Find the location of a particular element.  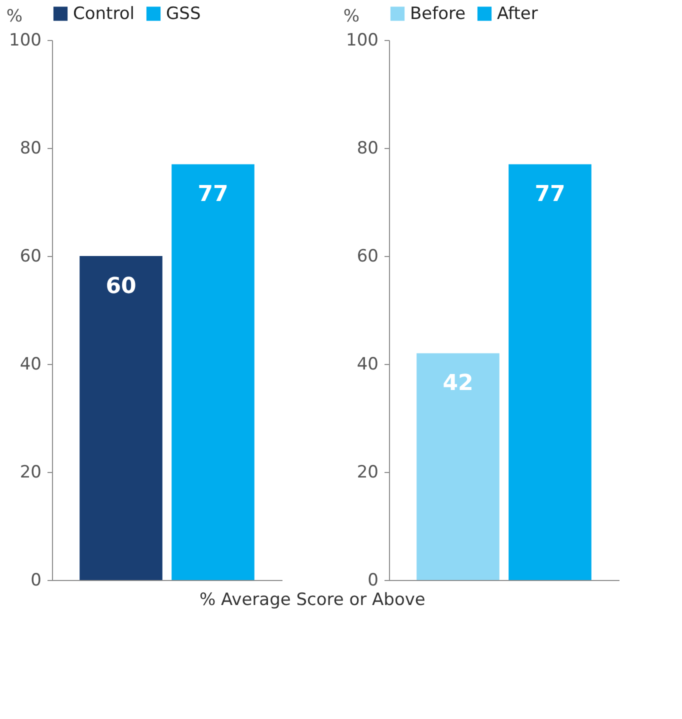

data-label: 60 is located at coordinates (121, 286).